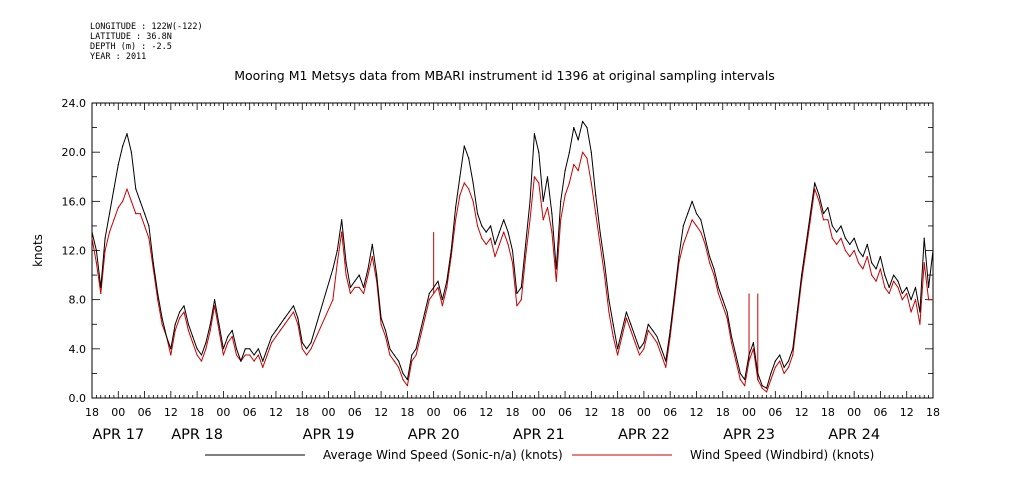 The width and height of the screenshot is (1009, 504). I want to click on x-date-label: APR 17, so click(118, 435).